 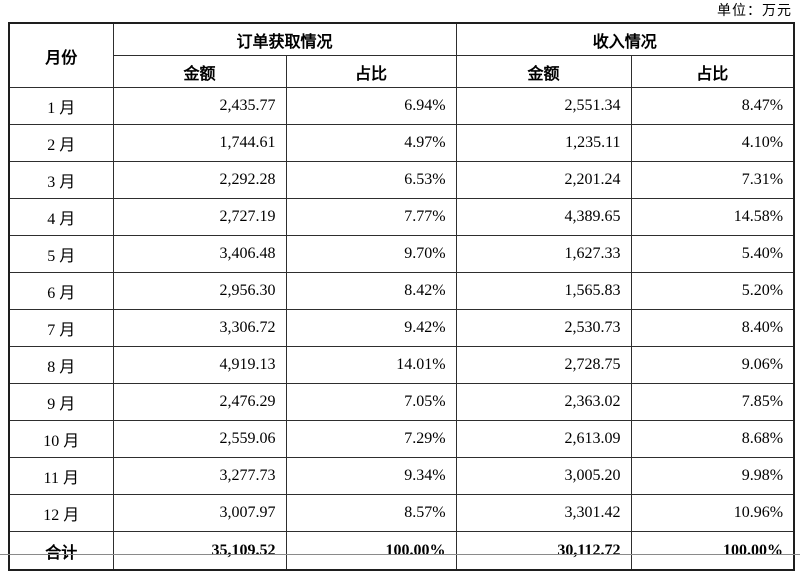 What do you see at coordinates (543, 71) in the screenshot?
I see `header-income-amount: 金额` at bounding box center [543, 71].